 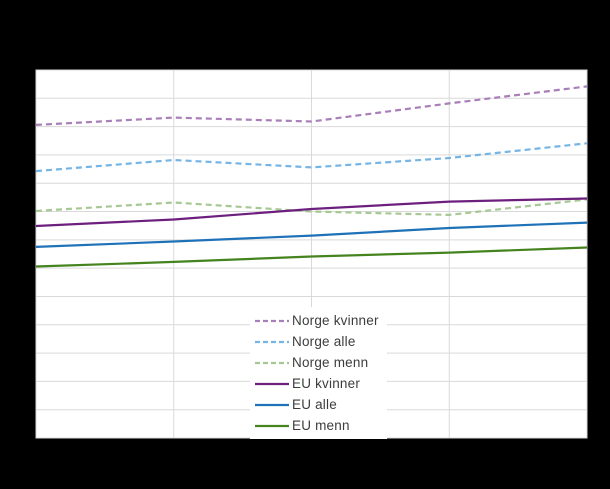 I want to click on legend-label: EU alle, so click(x=314, y=404).